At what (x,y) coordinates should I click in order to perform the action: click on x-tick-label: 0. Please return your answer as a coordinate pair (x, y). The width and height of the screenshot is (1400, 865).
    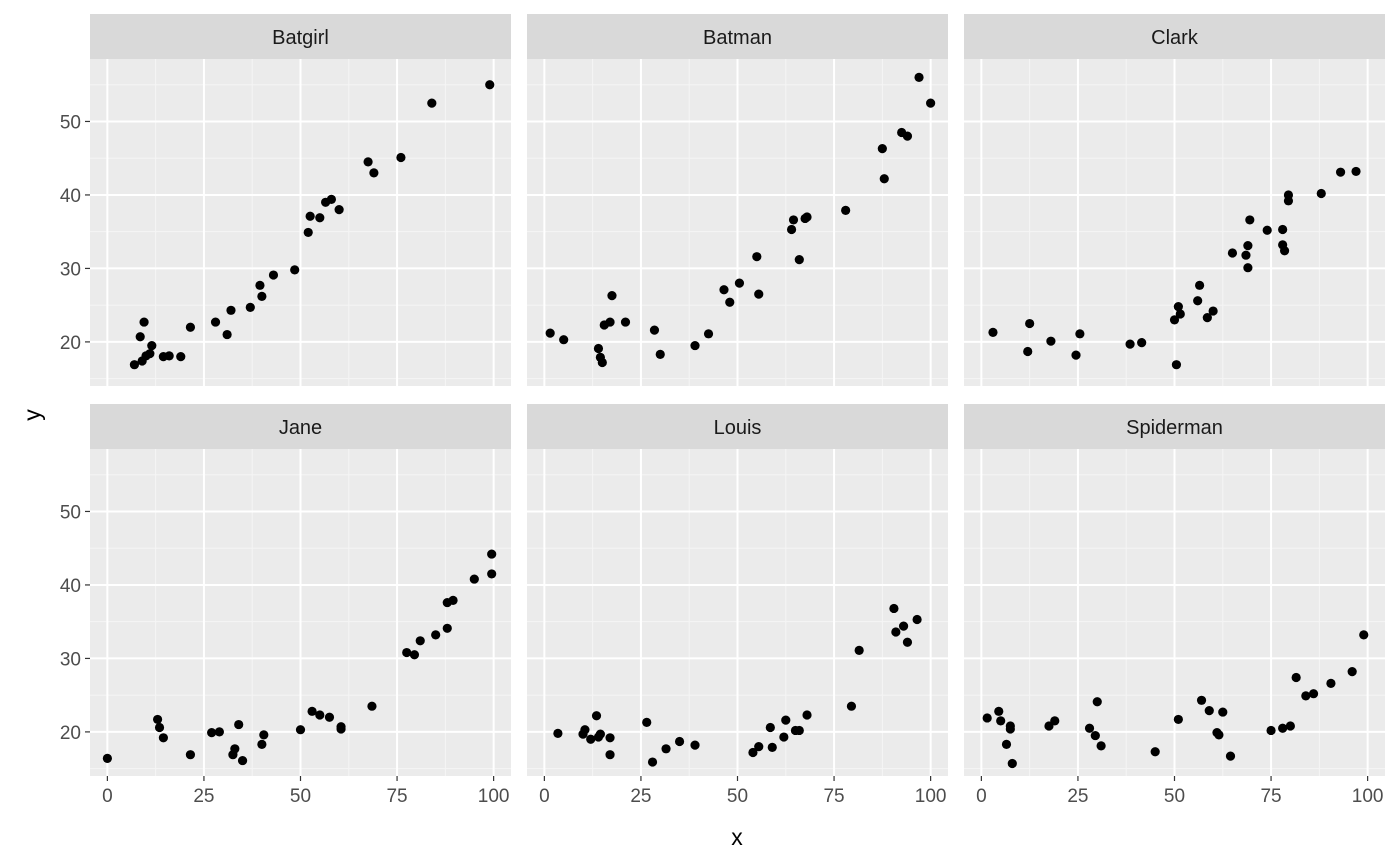
    Looking at the image, I should click on (544, 796).